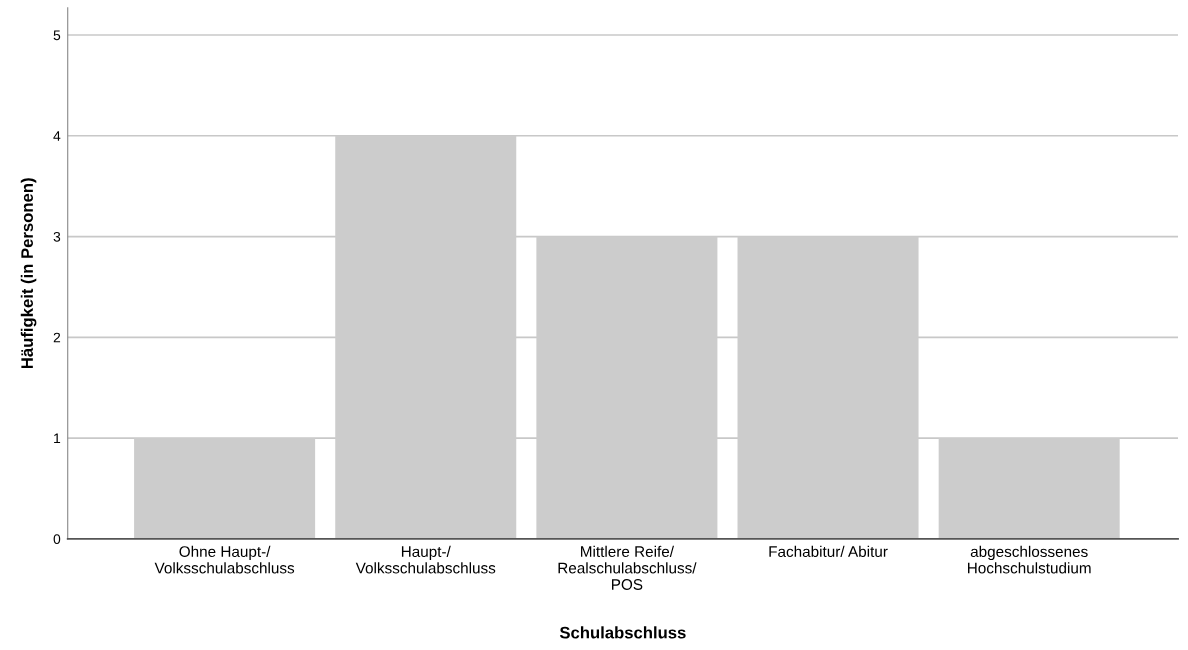 The image size is (1188, 650). What do you see at coordinates (57, 236) in the screenshot?
I see `y-tick-label: 3` at bounding box center [57, 236].